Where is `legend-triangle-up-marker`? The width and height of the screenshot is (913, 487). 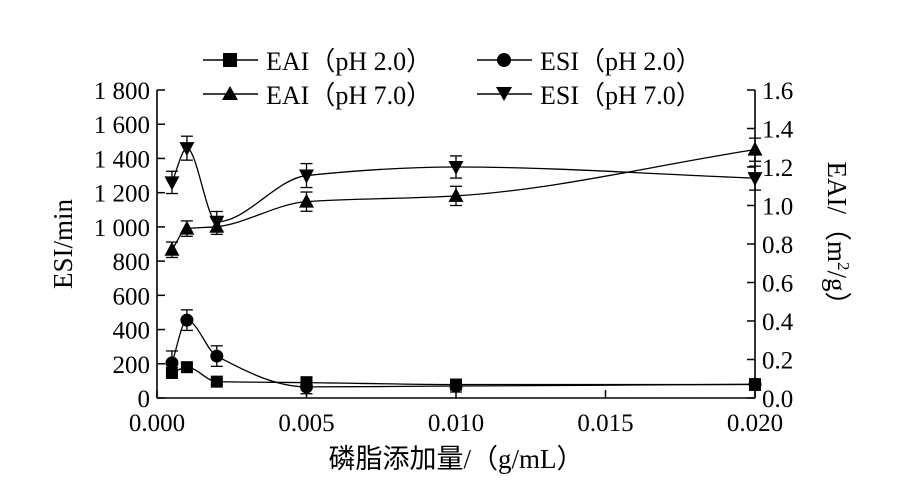
legend-triangle-up-marker is located at coordinates (230, 93).